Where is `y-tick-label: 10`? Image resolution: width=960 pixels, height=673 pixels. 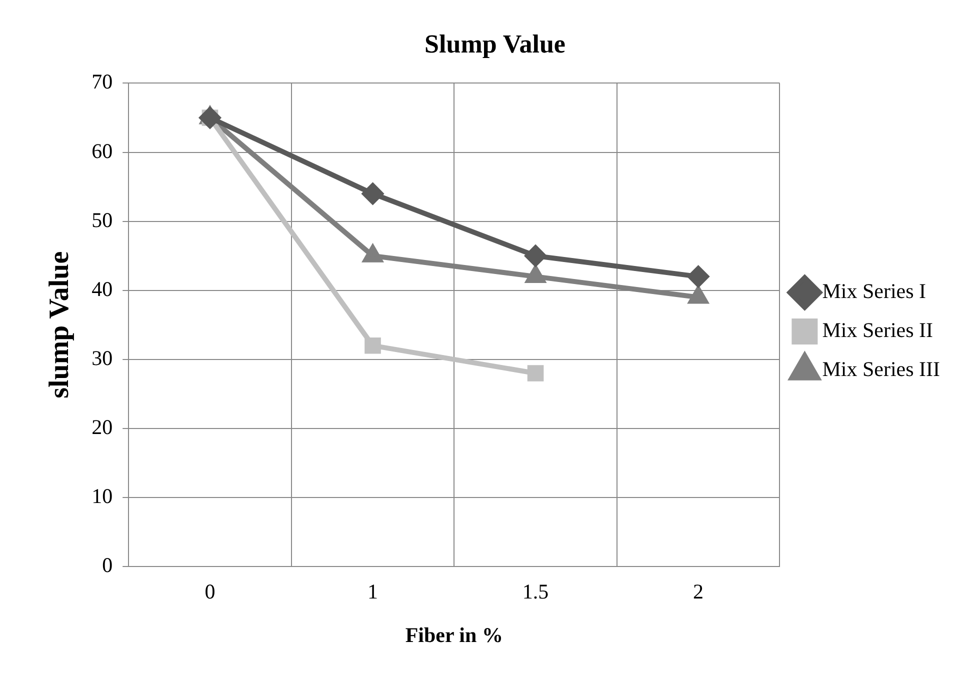
y-tick-label: 10 is located at coordinates (102, 496).